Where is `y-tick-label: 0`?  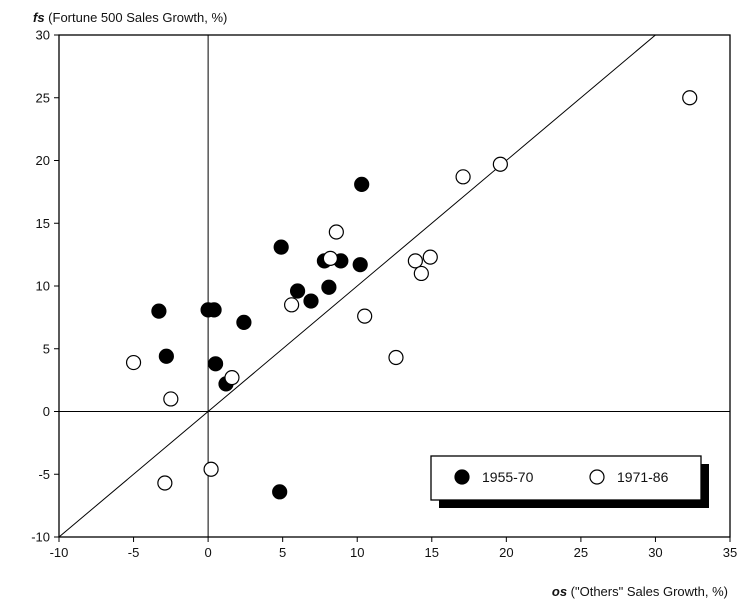 y-tick-label: 0 is located at coordinates (46, 411).